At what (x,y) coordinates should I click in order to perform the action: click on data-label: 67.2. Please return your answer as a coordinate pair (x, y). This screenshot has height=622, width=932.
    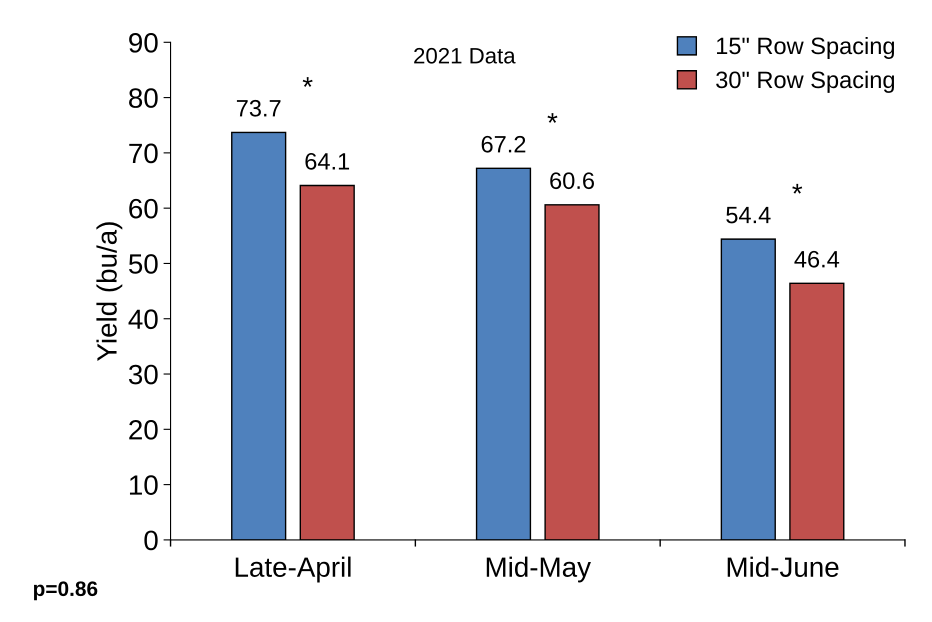
    Looking at the image, I should click on (504, 144).